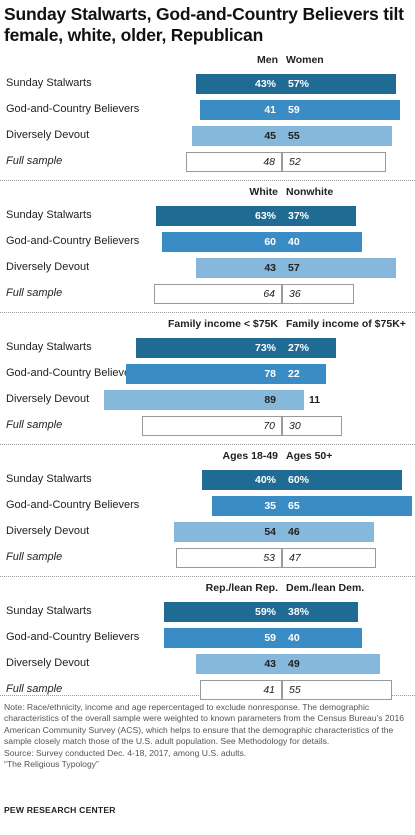 Image resolution: width=415 pixels, height=835 pixels. Describe the element at coordinates (222, 242) in the screenshot. I see `bar-left: 60` at that location.